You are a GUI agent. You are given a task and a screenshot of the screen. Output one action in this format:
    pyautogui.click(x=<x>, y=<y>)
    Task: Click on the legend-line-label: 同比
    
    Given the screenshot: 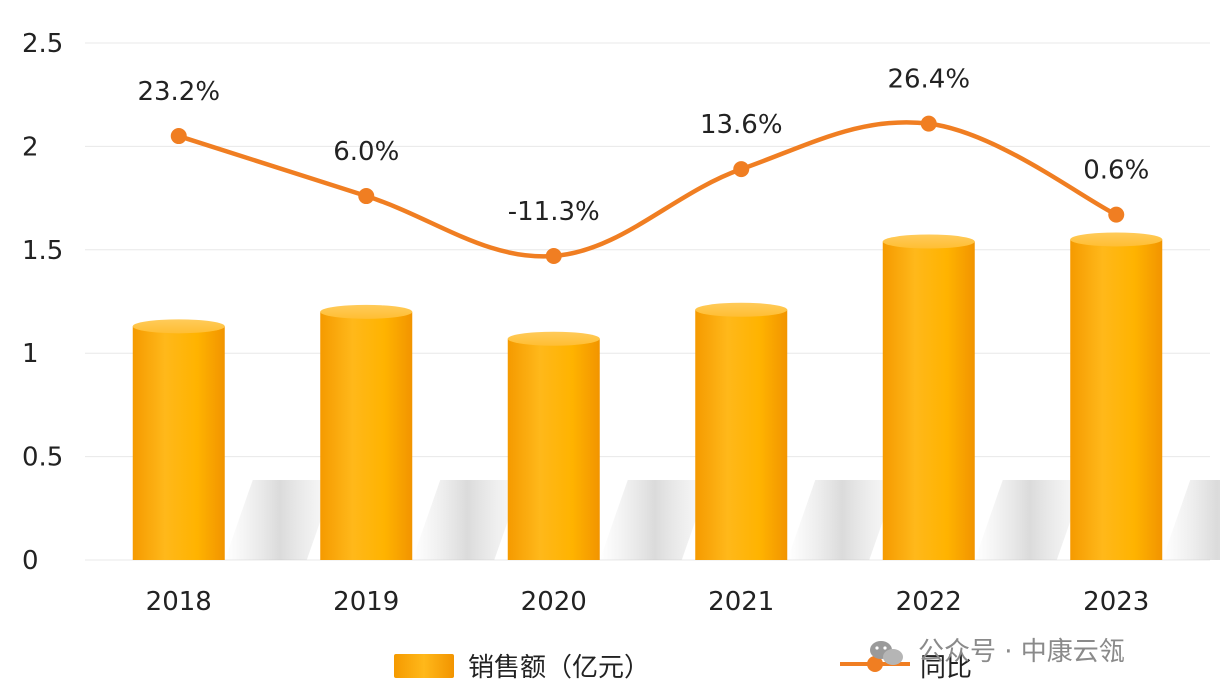 What is the action you would take?
    pyautogui.click(x=946, y=668)
    